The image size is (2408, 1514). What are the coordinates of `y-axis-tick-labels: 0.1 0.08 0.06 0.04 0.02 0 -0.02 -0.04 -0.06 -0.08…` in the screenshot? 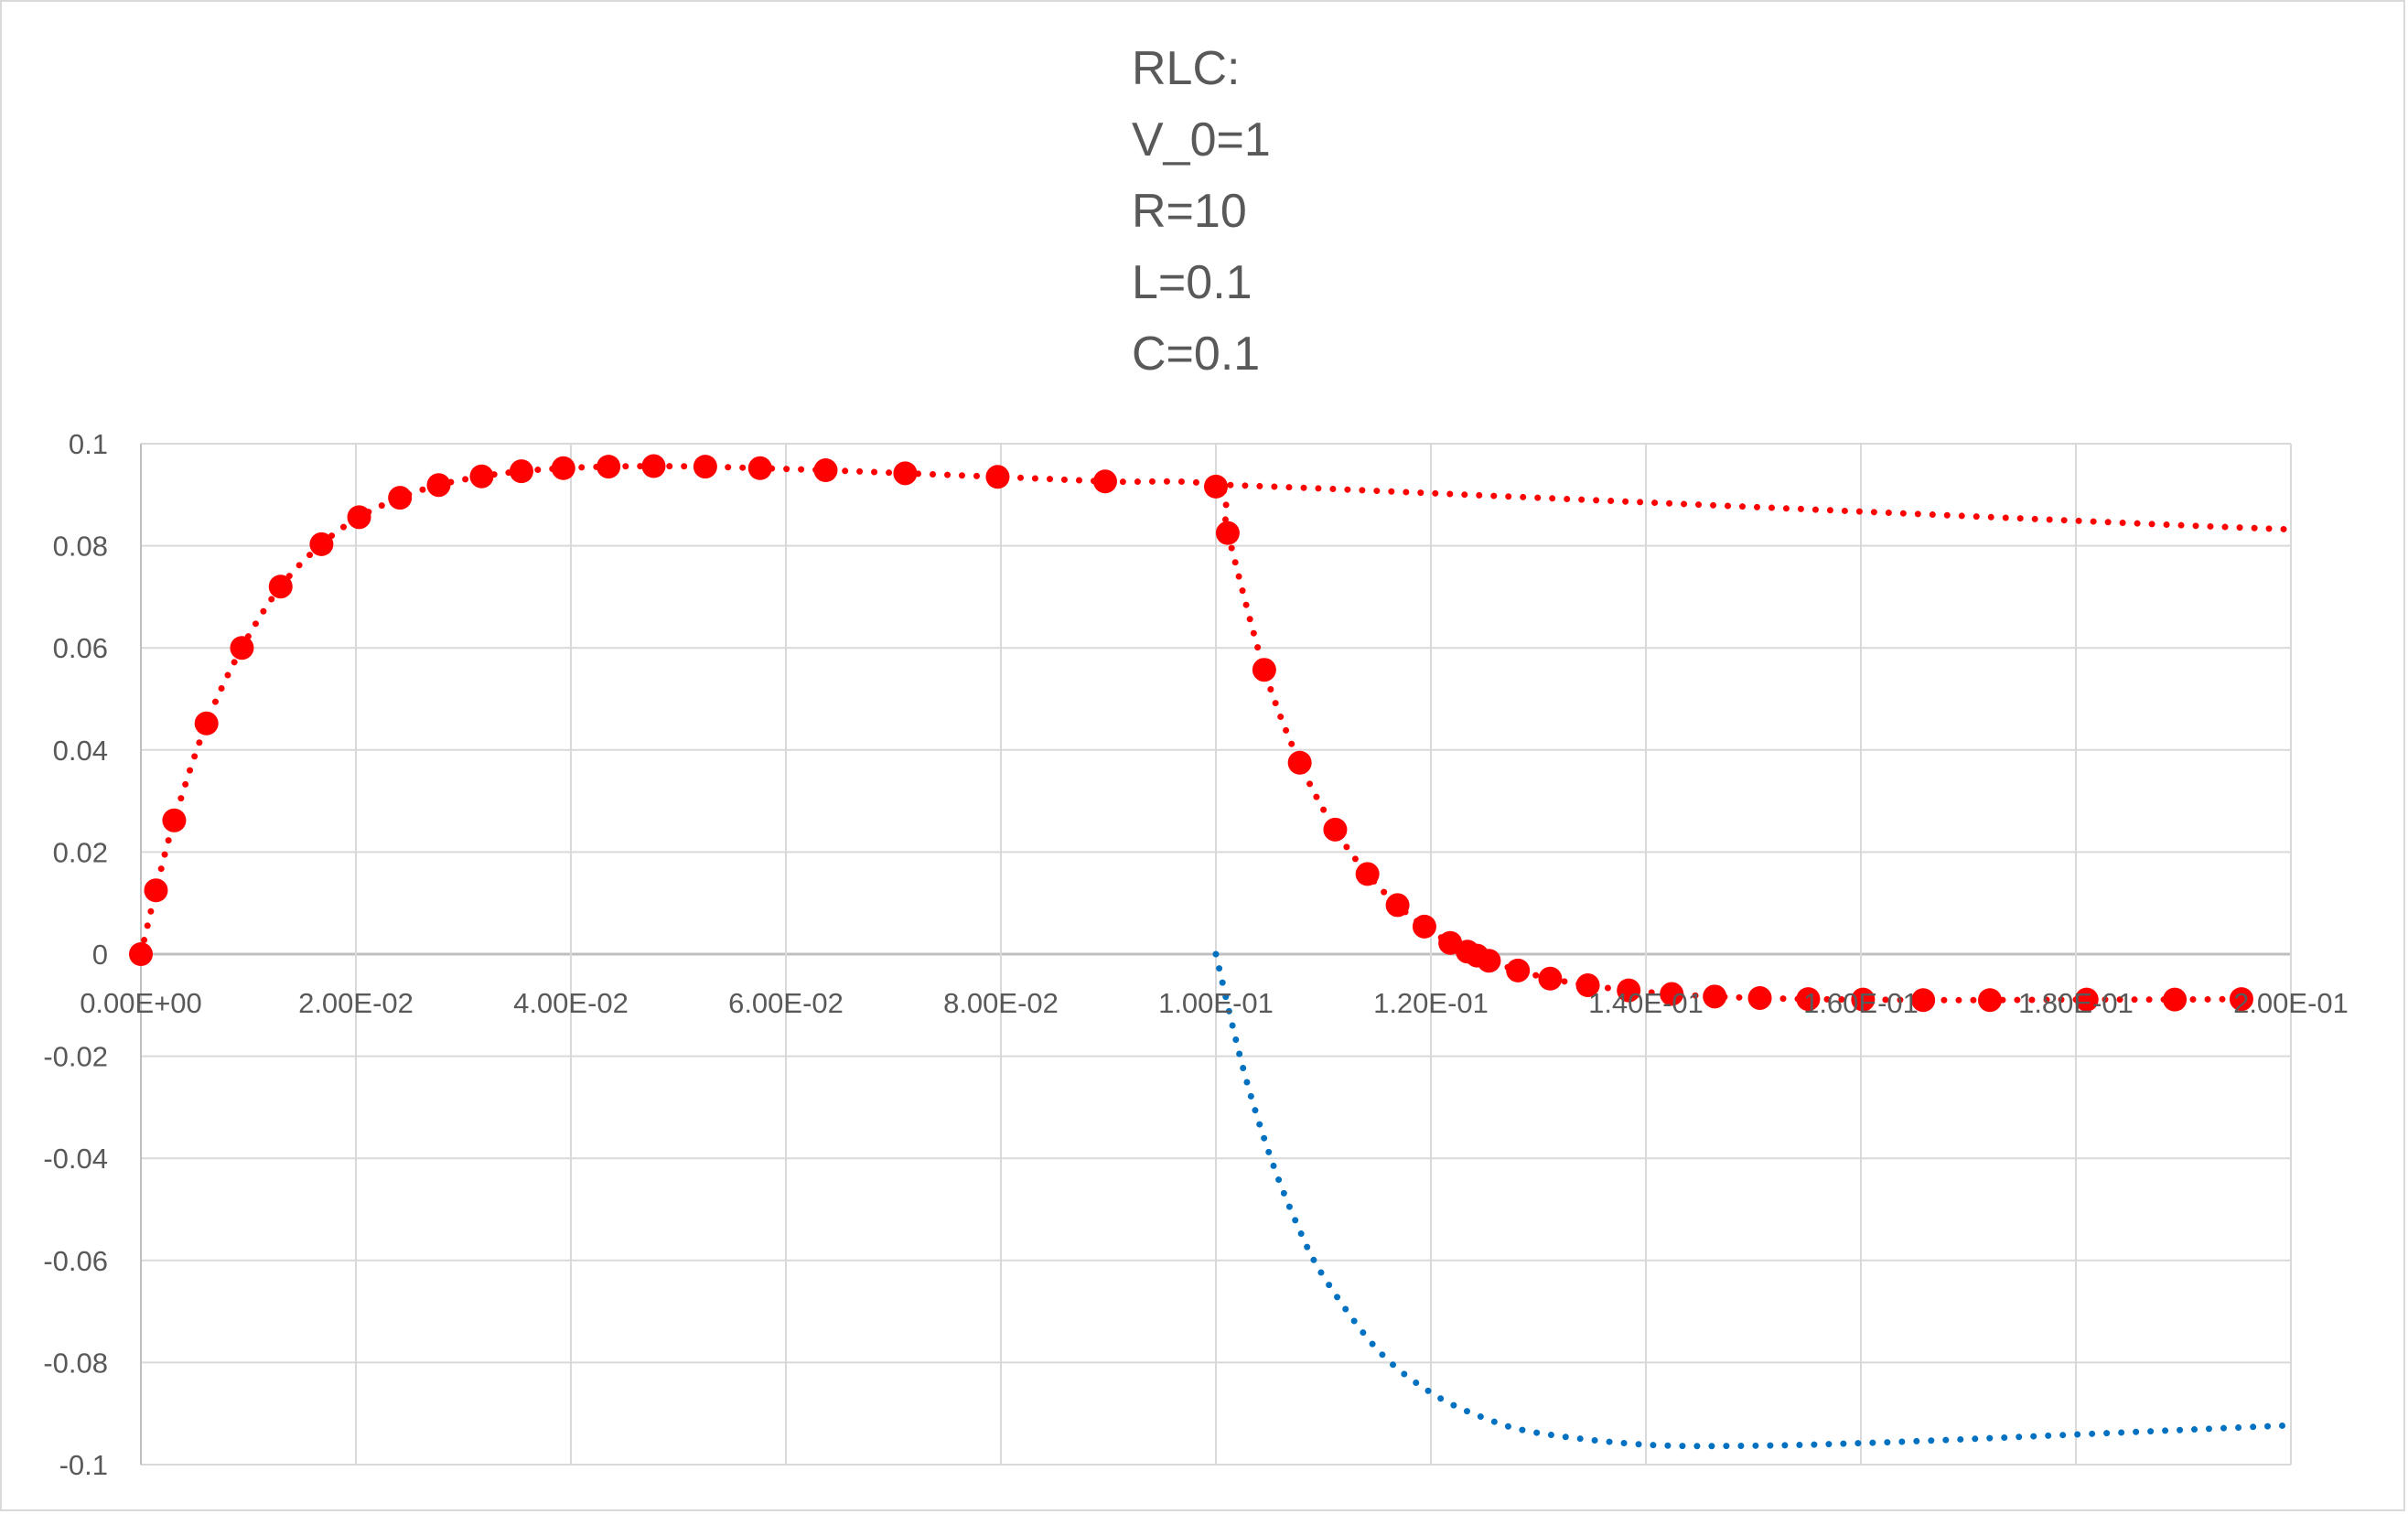 It's located at (75, 954).